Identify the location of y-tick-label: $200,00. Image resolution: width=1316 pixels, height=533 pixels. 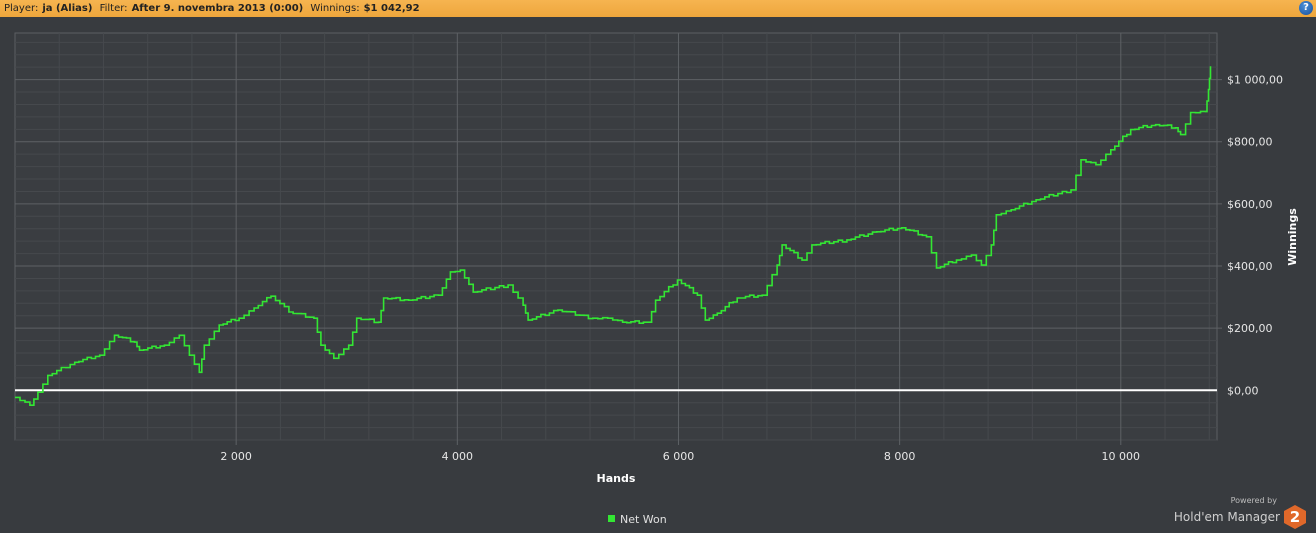
(1250, 328).